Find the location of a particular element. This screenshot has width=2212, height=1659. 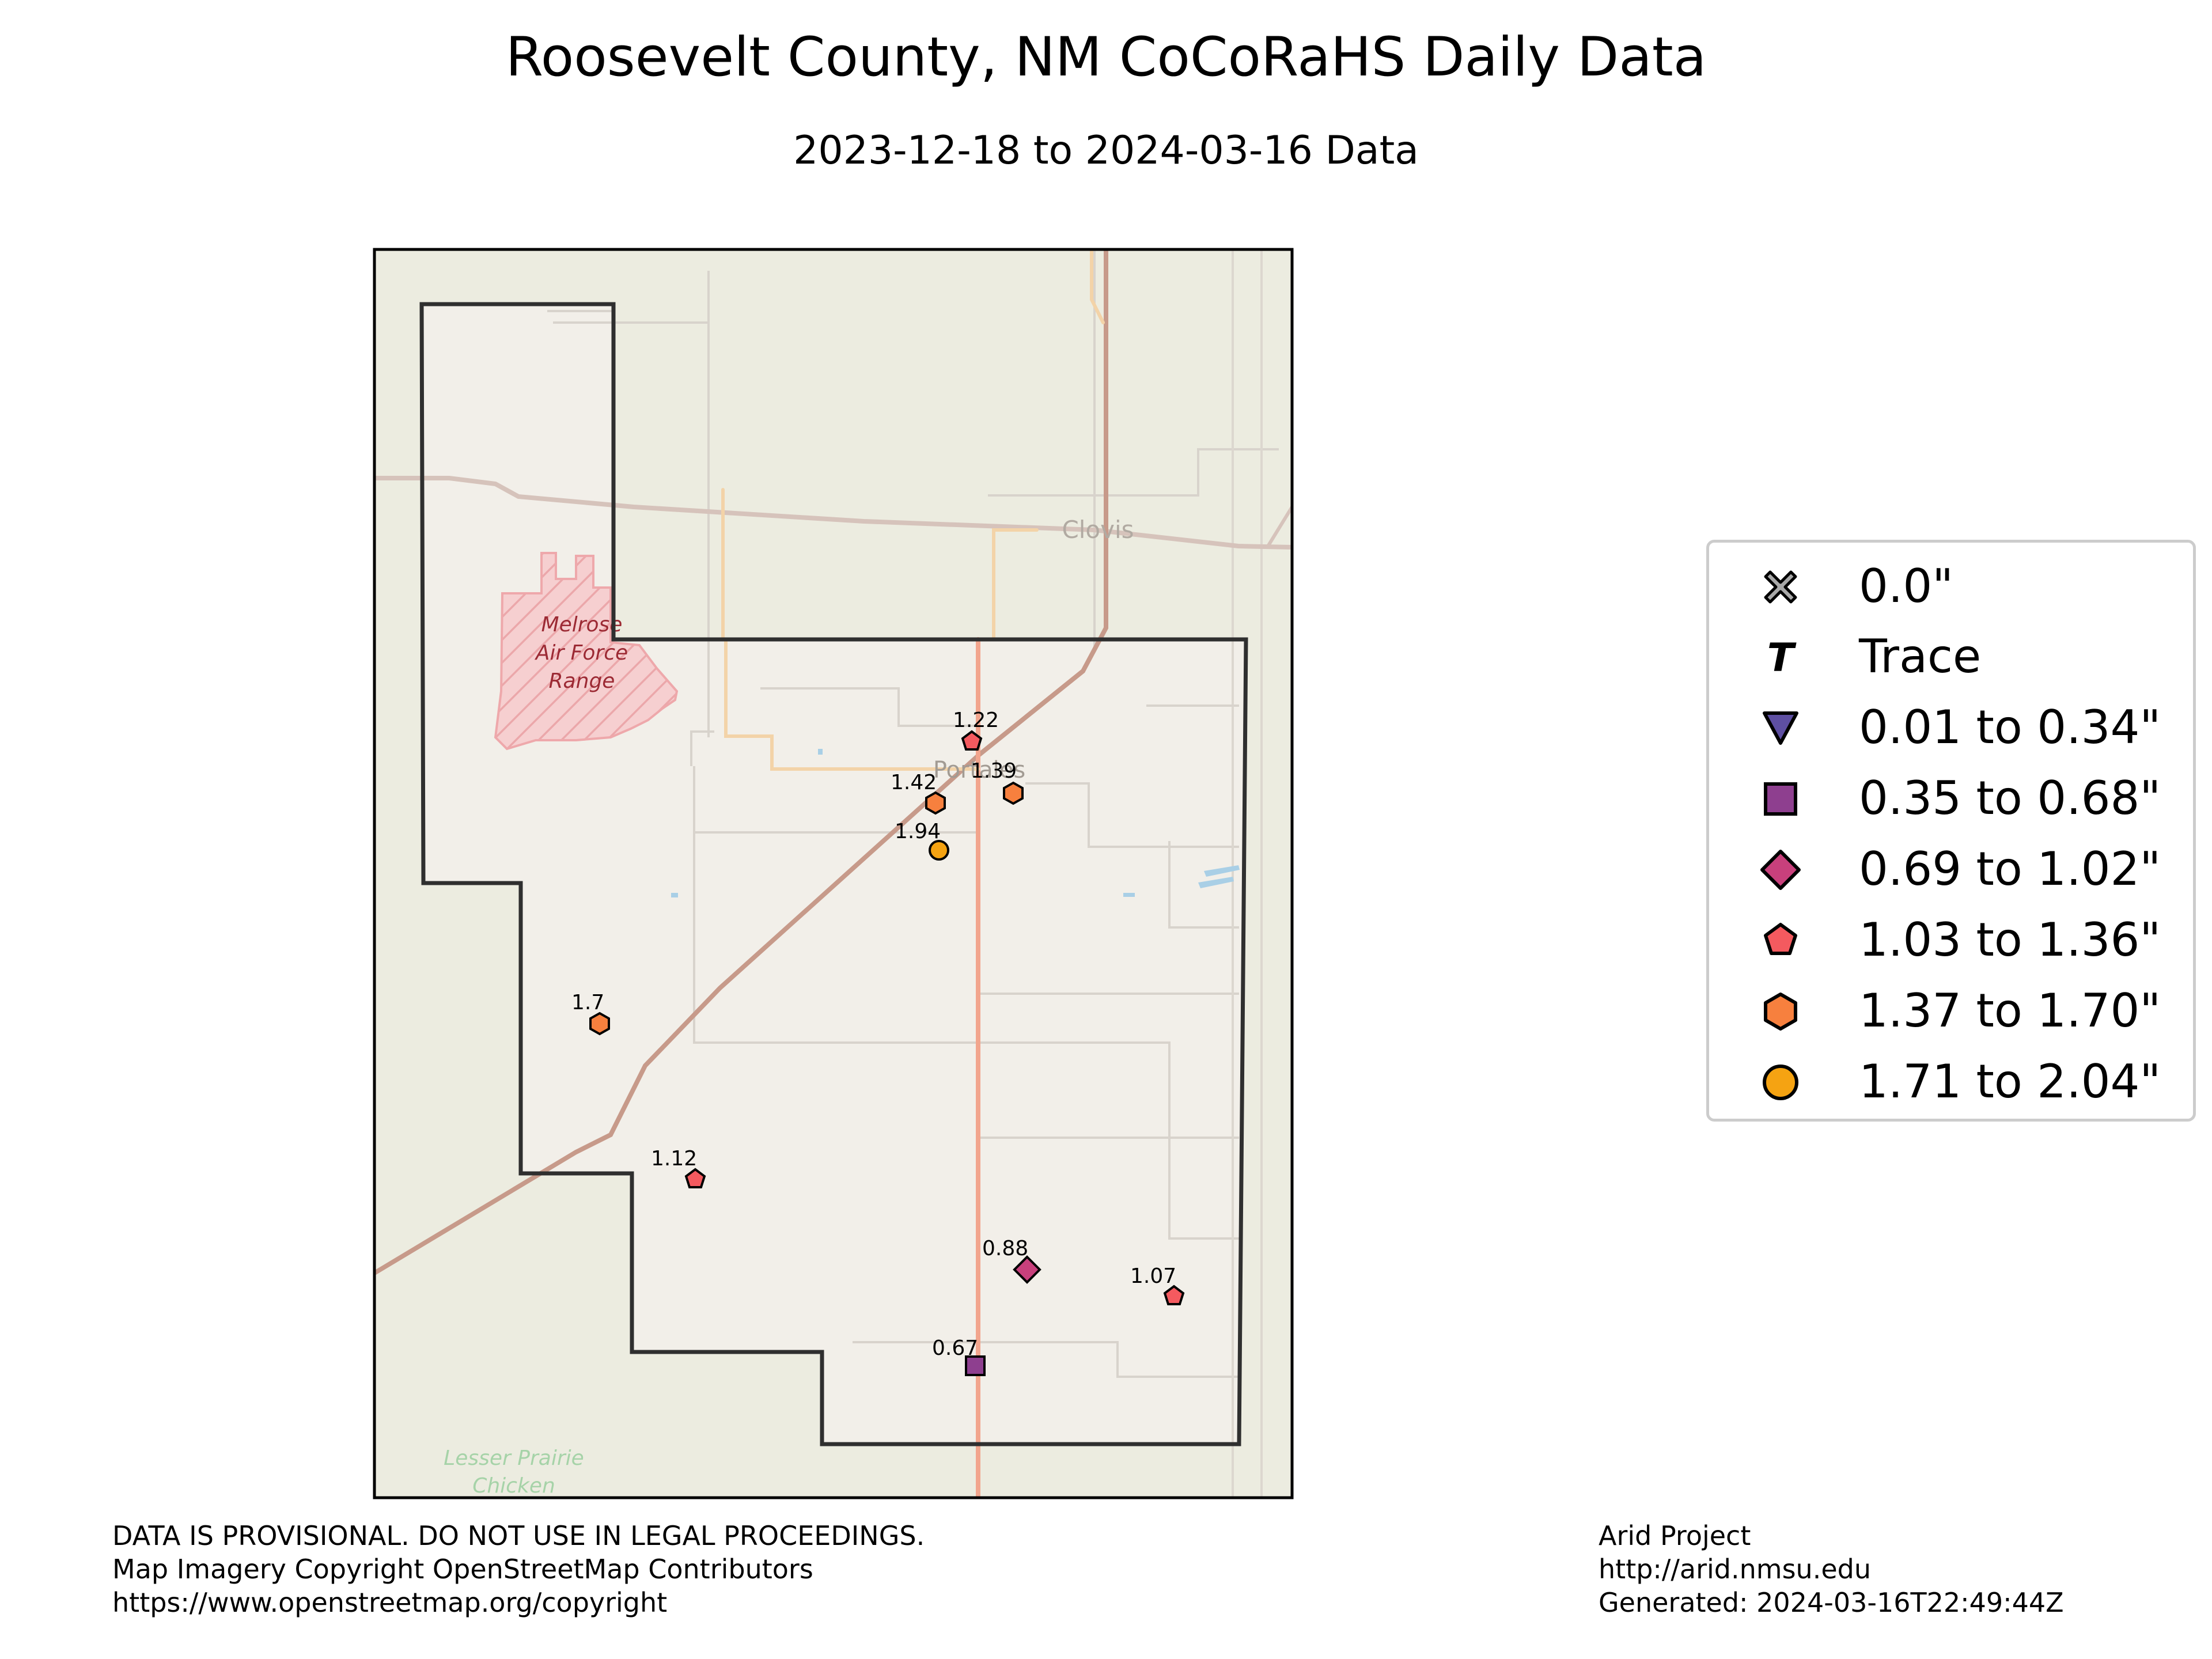

station-5: 1.7 is located at coordinates (590, 1013).